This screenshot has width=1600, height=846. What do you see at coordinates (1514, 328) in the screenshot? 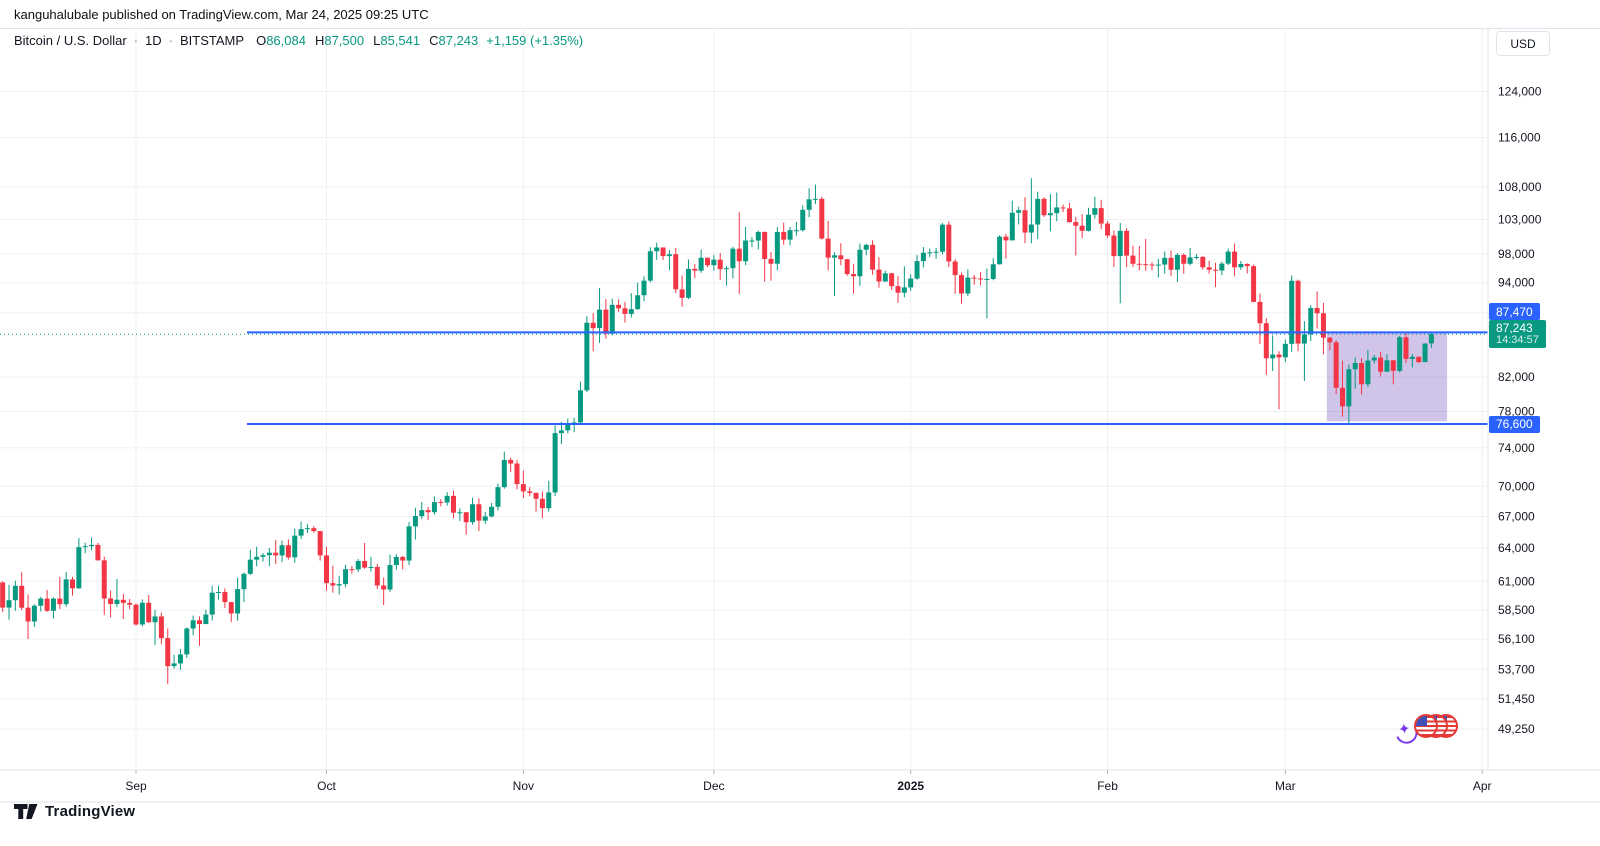
I see `current-price-value: 87,243` at bounding box center [1514, 328].